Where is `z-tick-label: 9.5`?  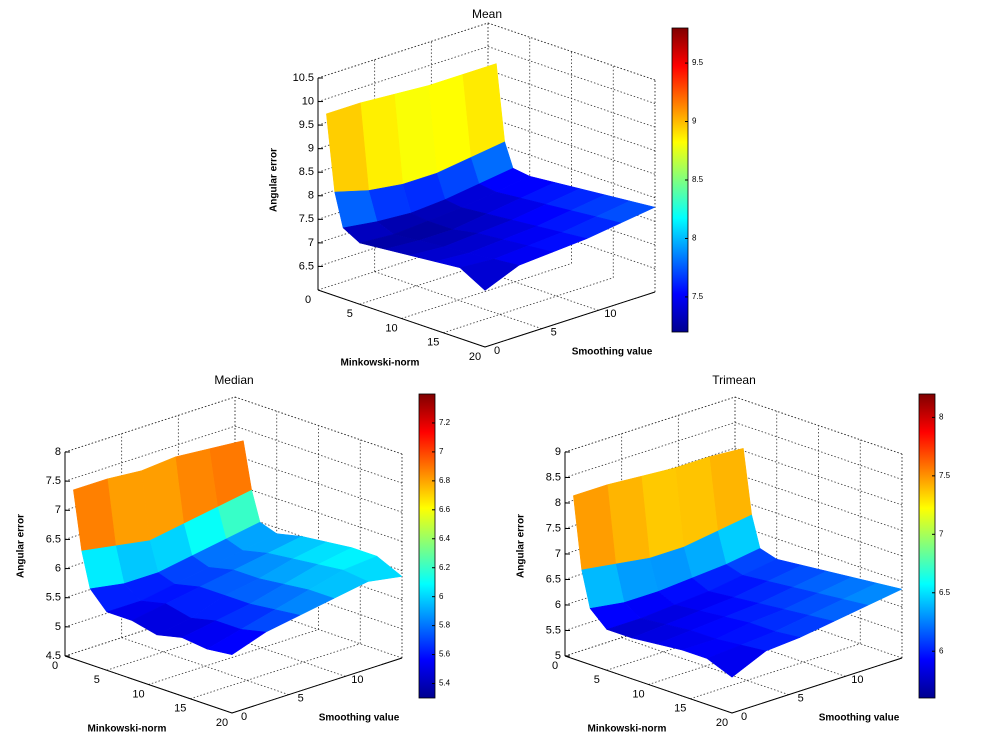 z-tick-label: 9.5 is located at coordinates (306, 125).